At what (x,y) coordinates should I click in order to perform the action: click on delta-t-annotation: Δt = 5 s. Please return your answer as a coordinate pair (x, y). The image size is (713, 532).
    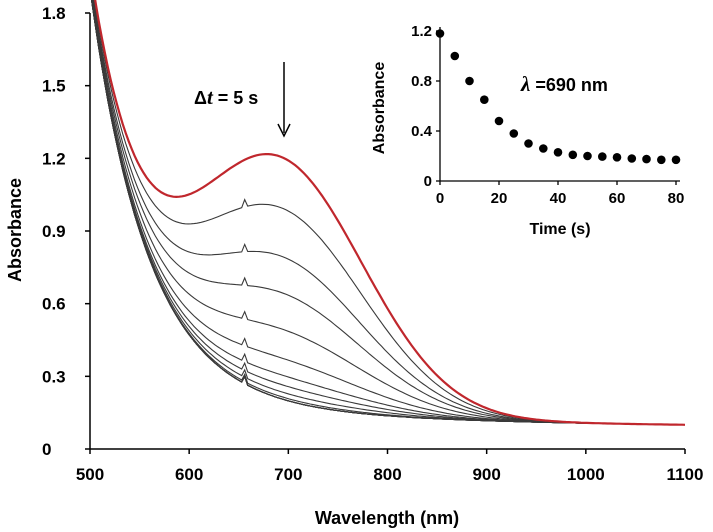
    Looking at the image, I should click on (226, 97).